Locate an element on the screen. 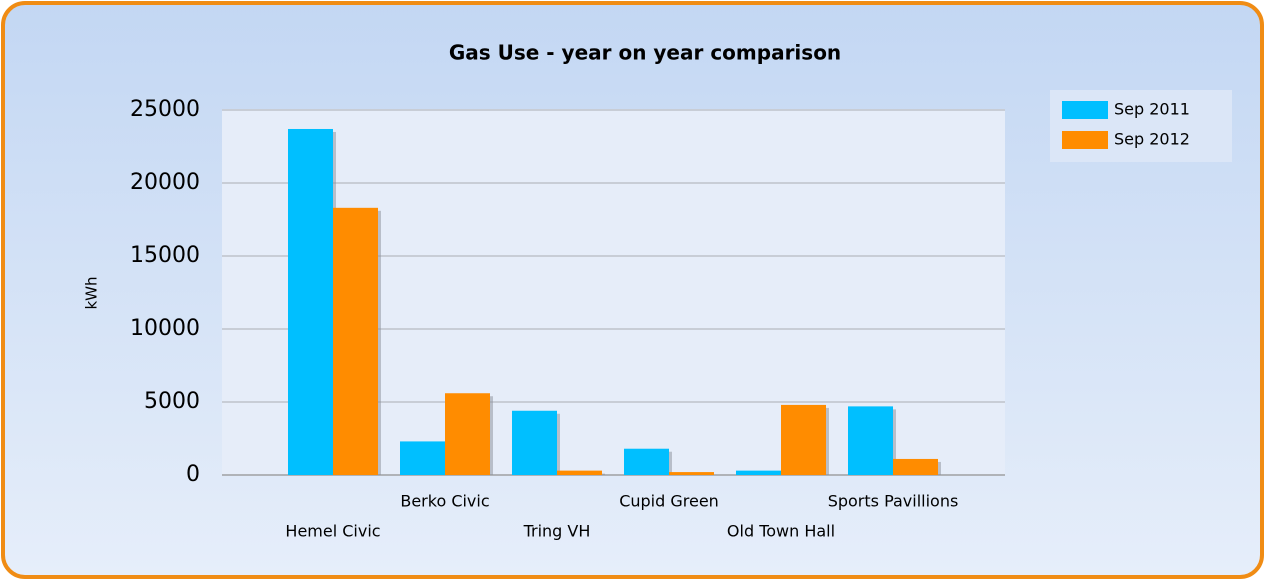  x-tick-label: Old Town Hall is located at coordinates (781, 531).